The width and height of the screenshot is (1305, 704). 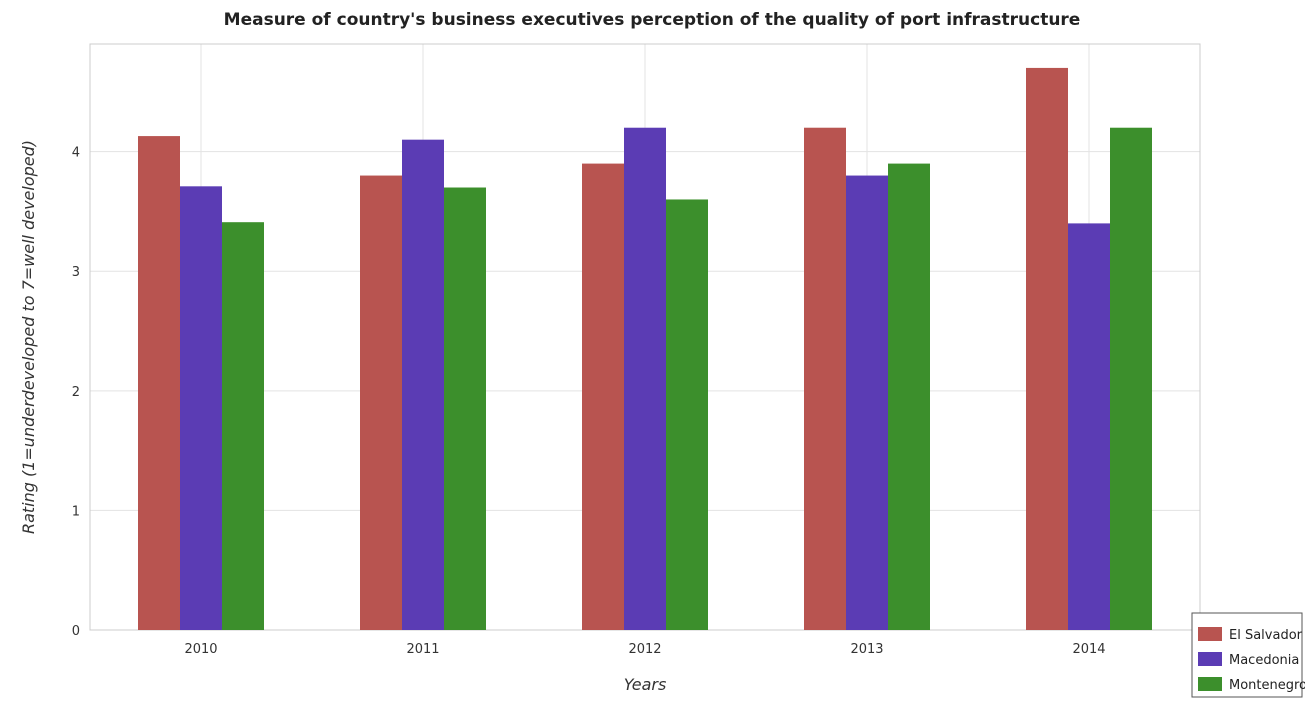 What do you see at coordinates (867, 402) in the screenshot?
I see `bar-macedonia-2013` at bounding box center [867, 402].